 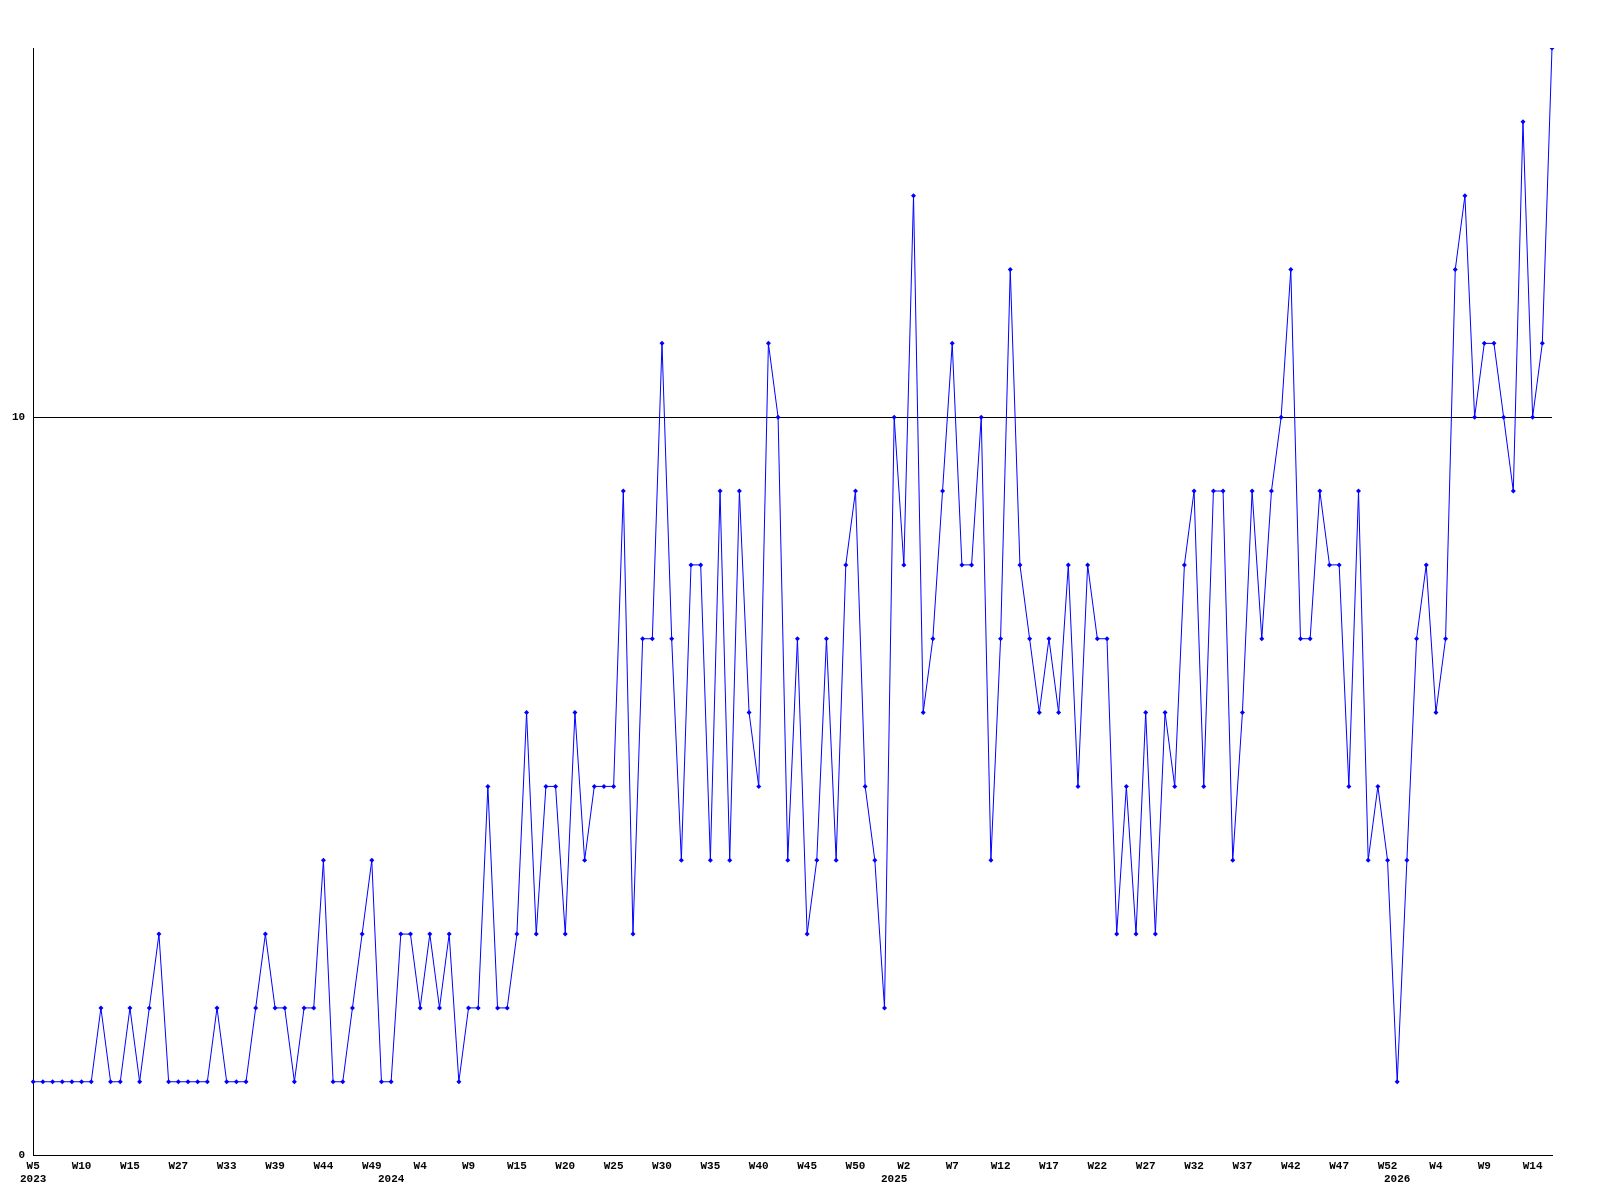 I want to click on x-tick-label: W40, so click(x=758, y=1165).